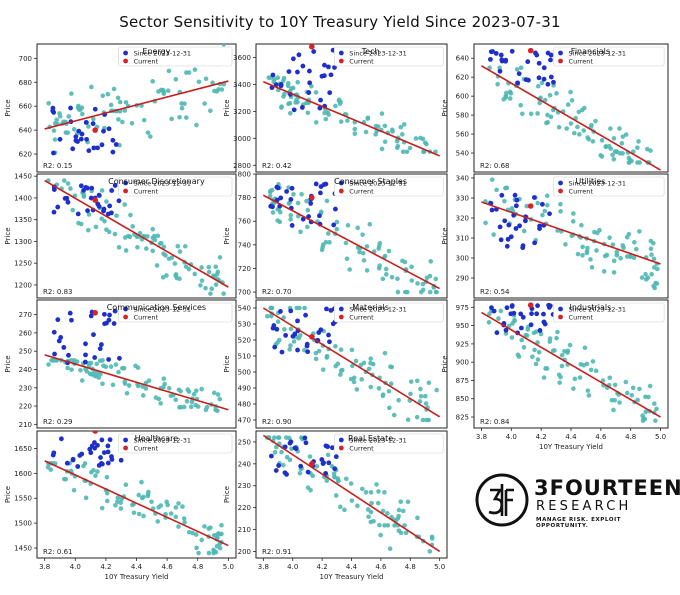 This screenshot has height=595, width=680. What do you see at coordinates (439, 567) in the screenshot?
I see `x-tick-label: 5.0` at bounding box center [439, 567].